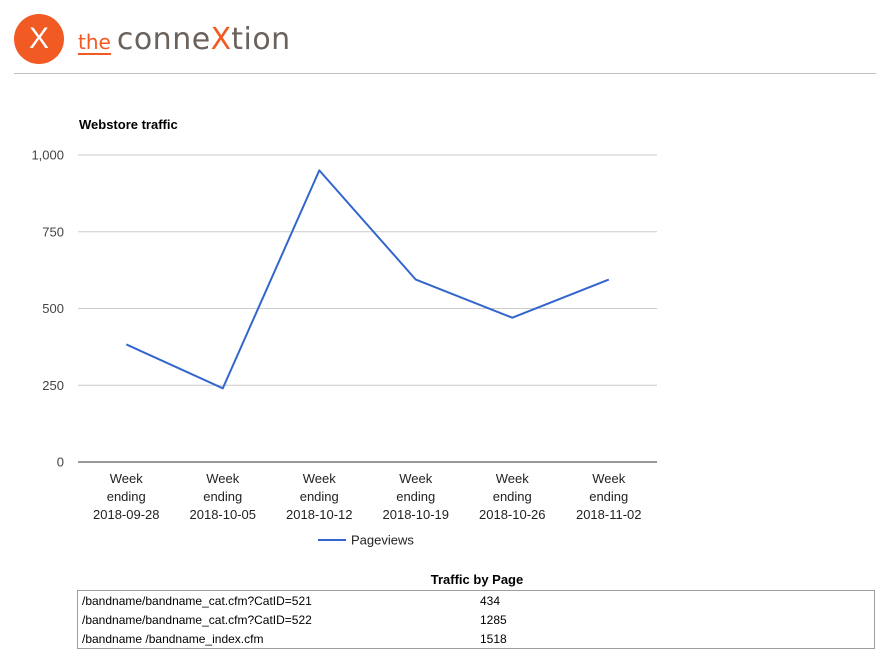 Image resolution: width=889 pixels, height=665 pixels. I want to click on page-path-cell: /bandname/bandname_cat.cfm?CatID=522, so click(197, 619).